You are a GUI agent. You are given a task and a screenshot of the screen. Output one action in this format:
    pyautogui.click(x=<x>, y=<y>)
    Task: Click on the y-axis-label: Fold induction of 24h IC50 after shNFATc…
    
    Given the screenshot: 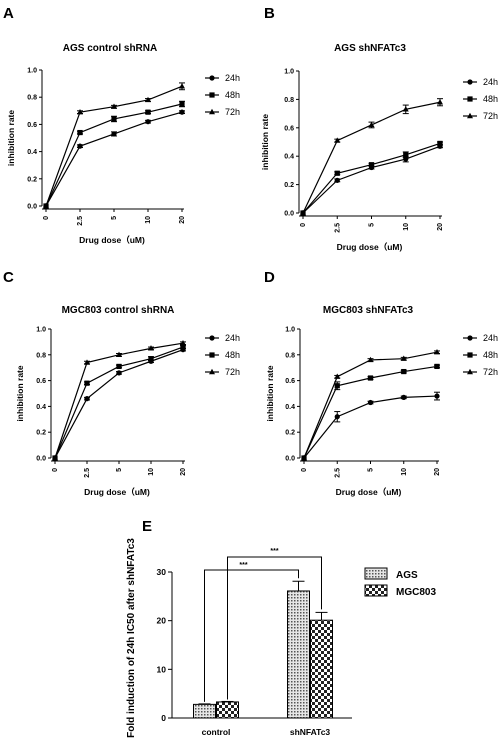 What is the action you would take?
    pyautogui.click(x=131, y=638)
    